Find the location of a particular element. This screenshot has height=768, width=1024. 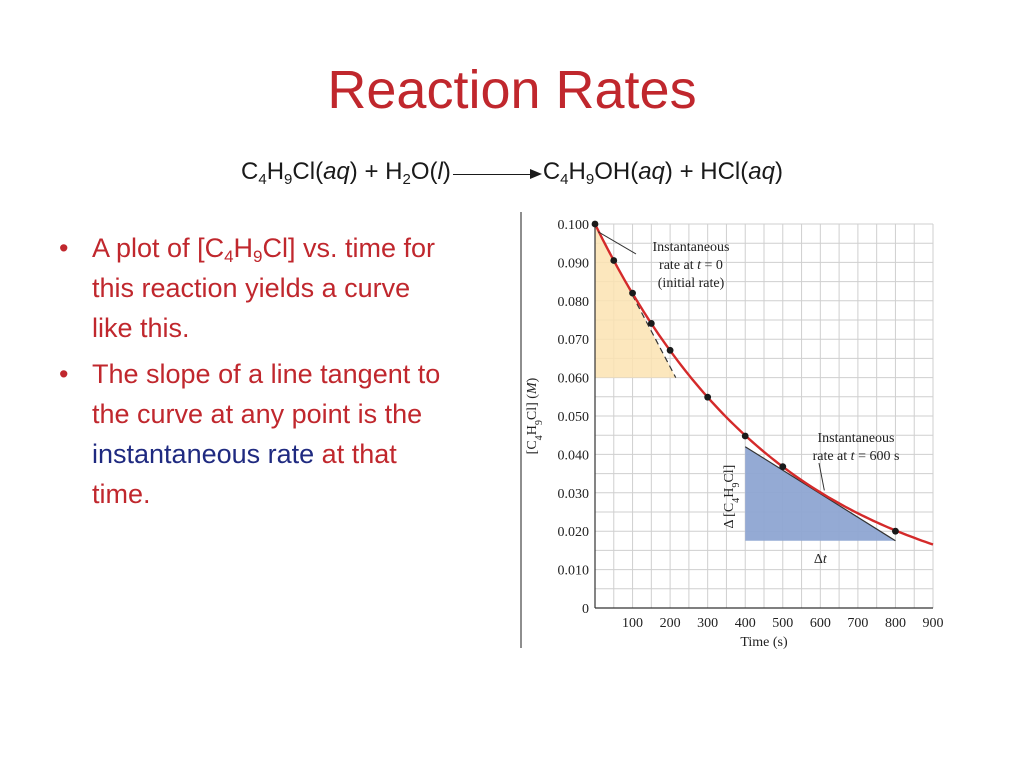

y-tick-label: 0 is located at coordinates (585, 609).